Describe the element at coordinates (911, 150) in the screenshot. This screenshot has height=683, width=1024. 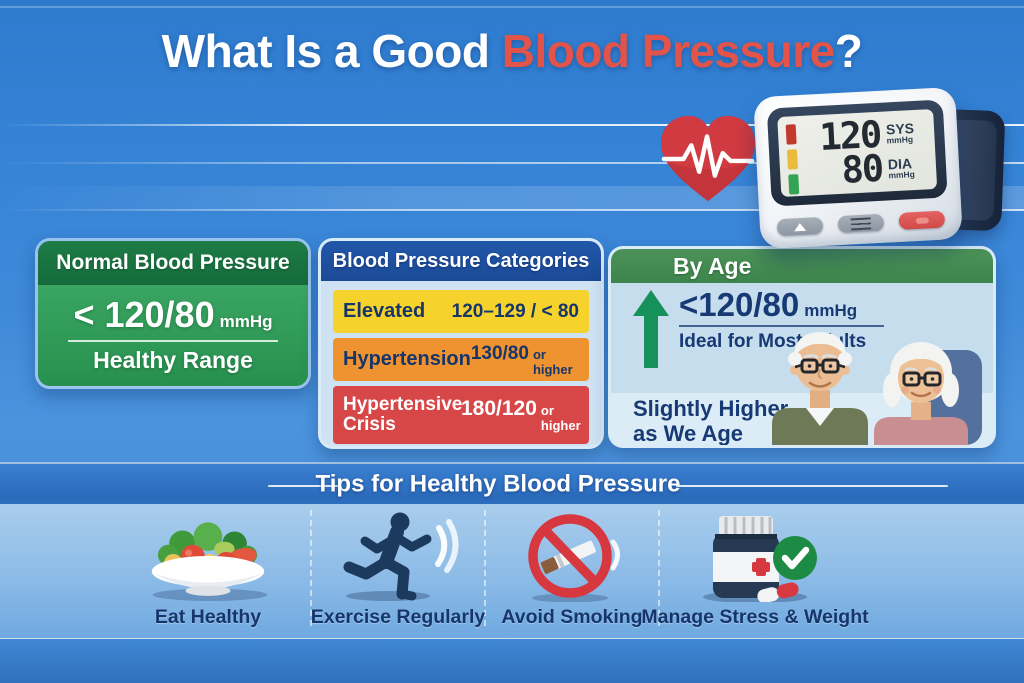
I see `lcd-labels: SYS mmHg DIA mmHg` at that location.